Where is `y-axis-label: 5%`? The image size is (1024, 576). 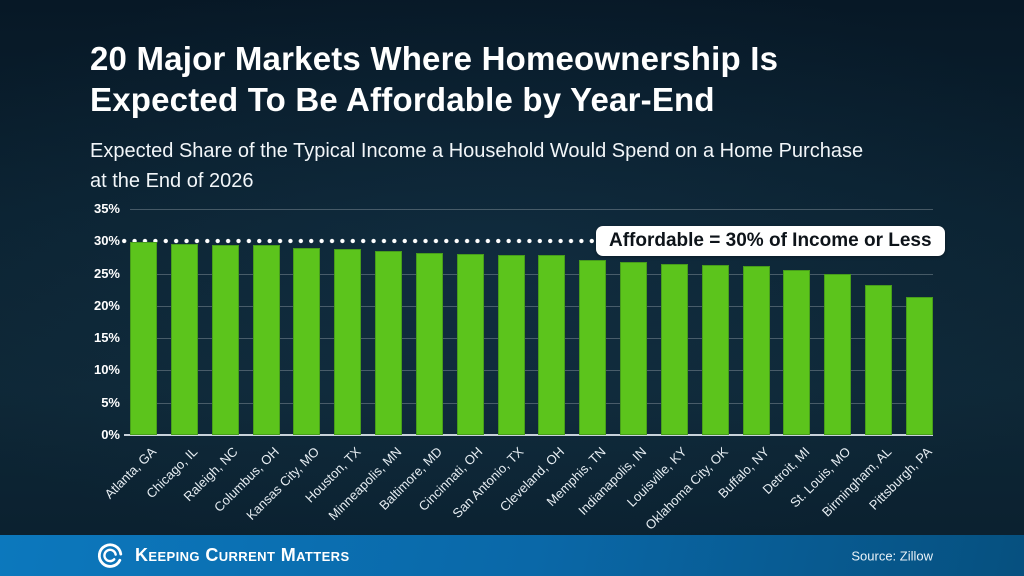 y-axis-label: 5% is located at coordinates (110, 402).